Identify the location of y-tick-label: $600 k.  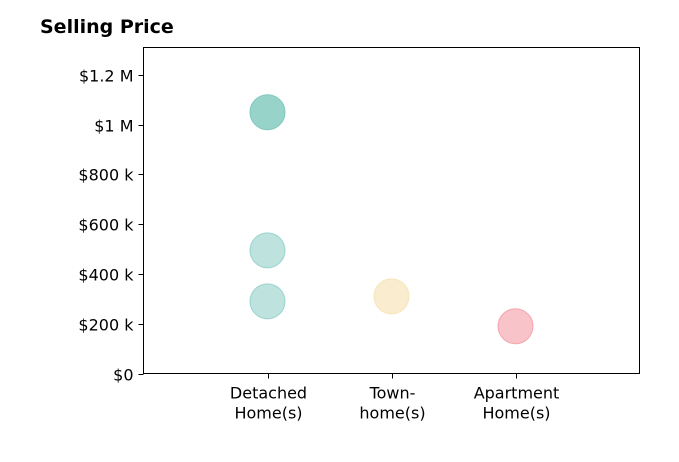
(106, 225).